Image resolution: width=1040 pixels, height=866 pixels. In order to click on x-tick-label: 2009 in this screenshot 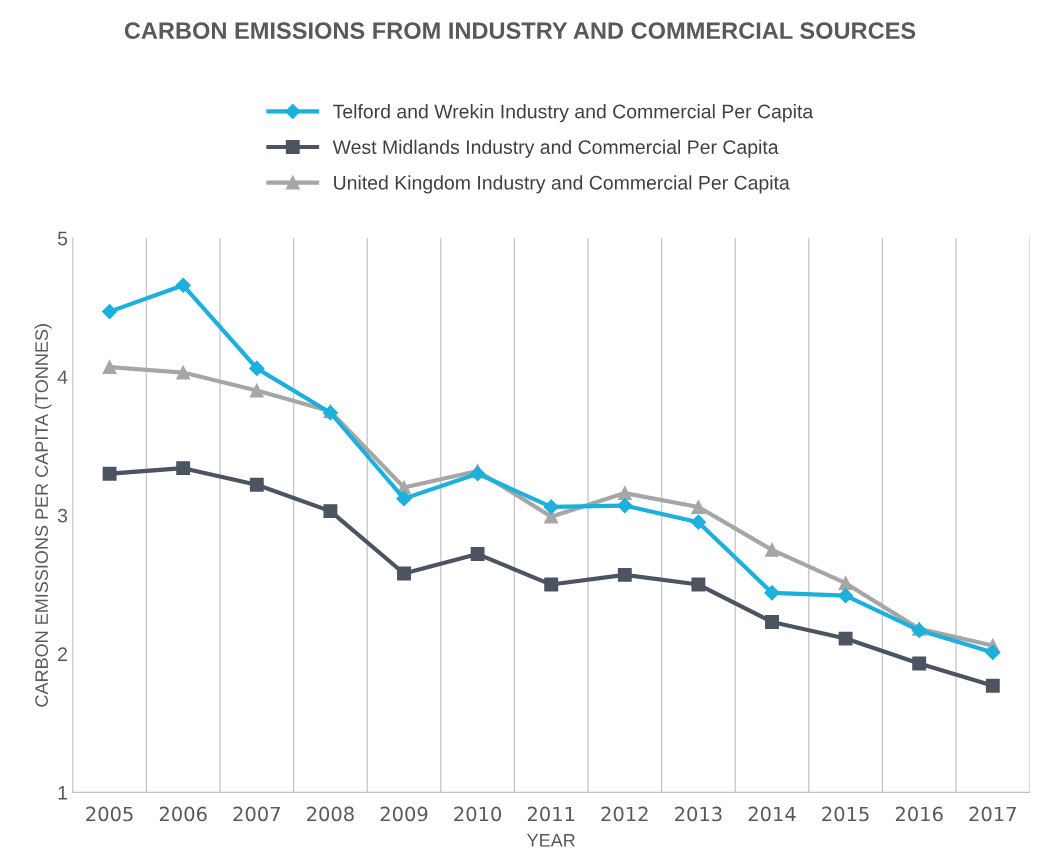, I will do `click(404, 814)`.